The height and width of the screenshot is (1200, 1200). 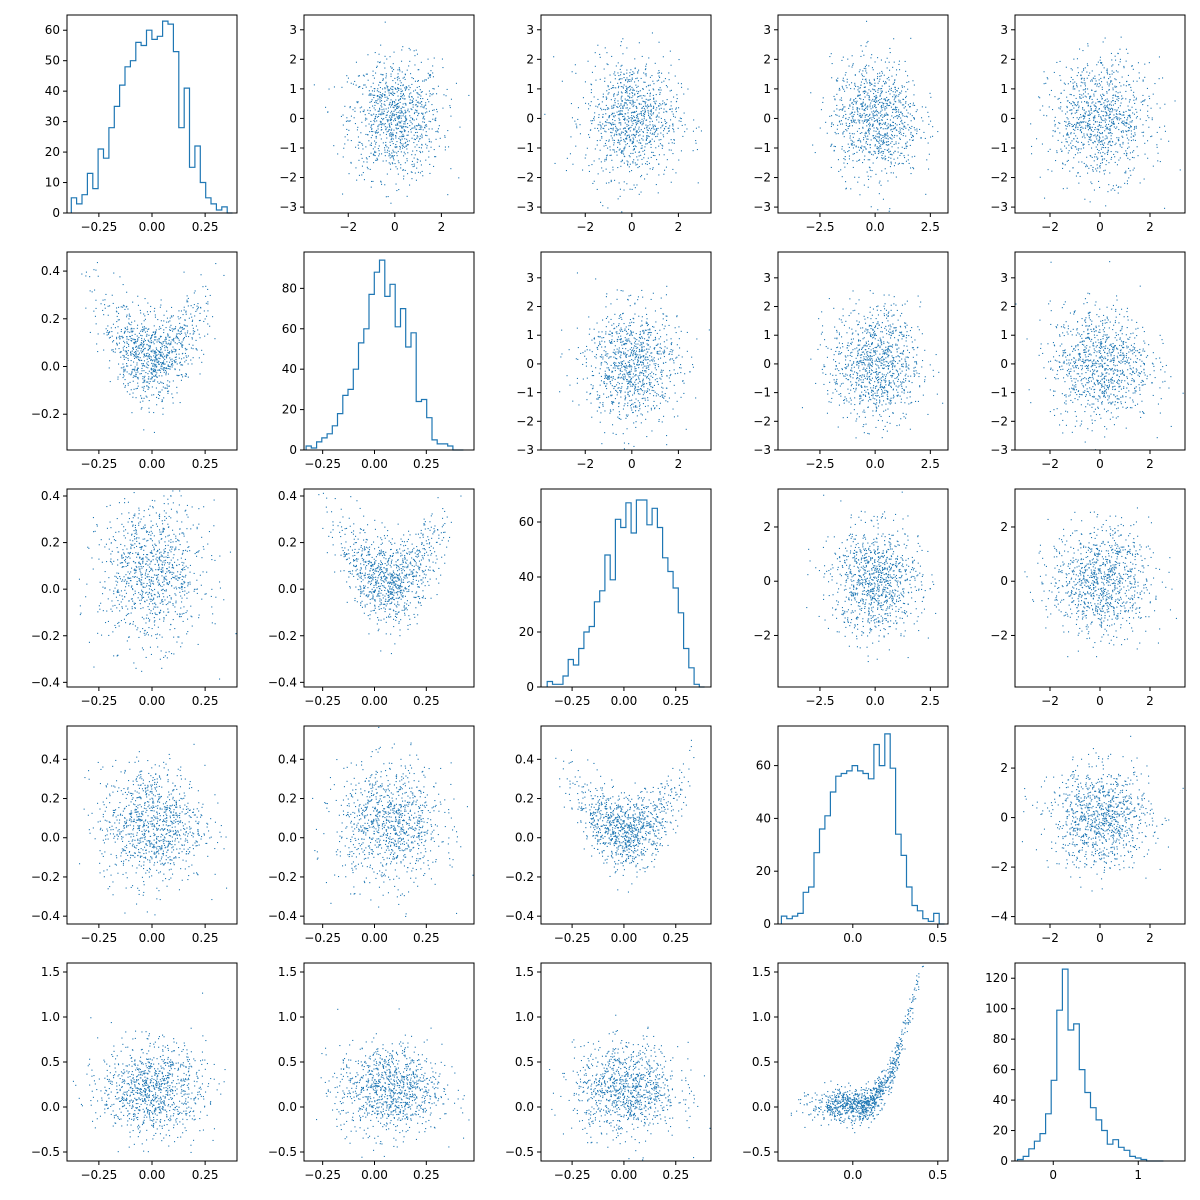 I want to click on y-tick-label: 0, so click(x=293, y=118).